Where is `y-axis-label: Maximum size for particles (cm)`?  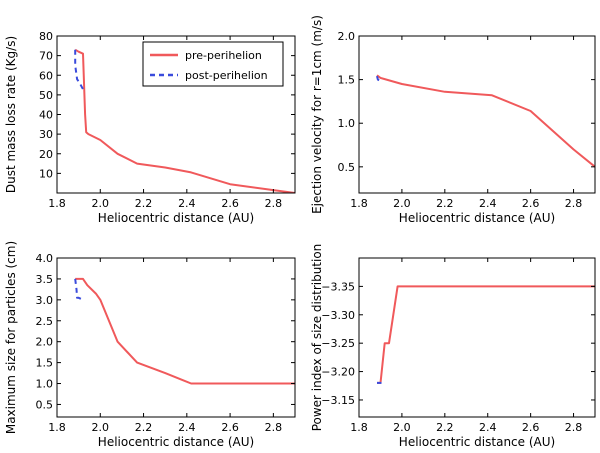
y-axis-label: Maximum size for particles (cm) is located at coordinates (11, 337).